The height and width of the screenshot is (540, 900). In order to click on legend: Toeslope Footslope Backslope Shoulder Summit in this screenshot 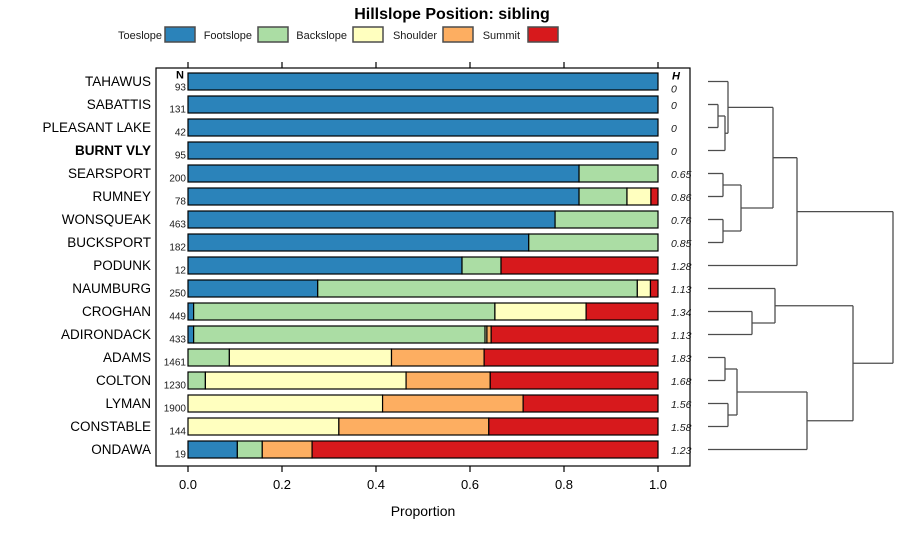, I will do `click(338, 34)`.